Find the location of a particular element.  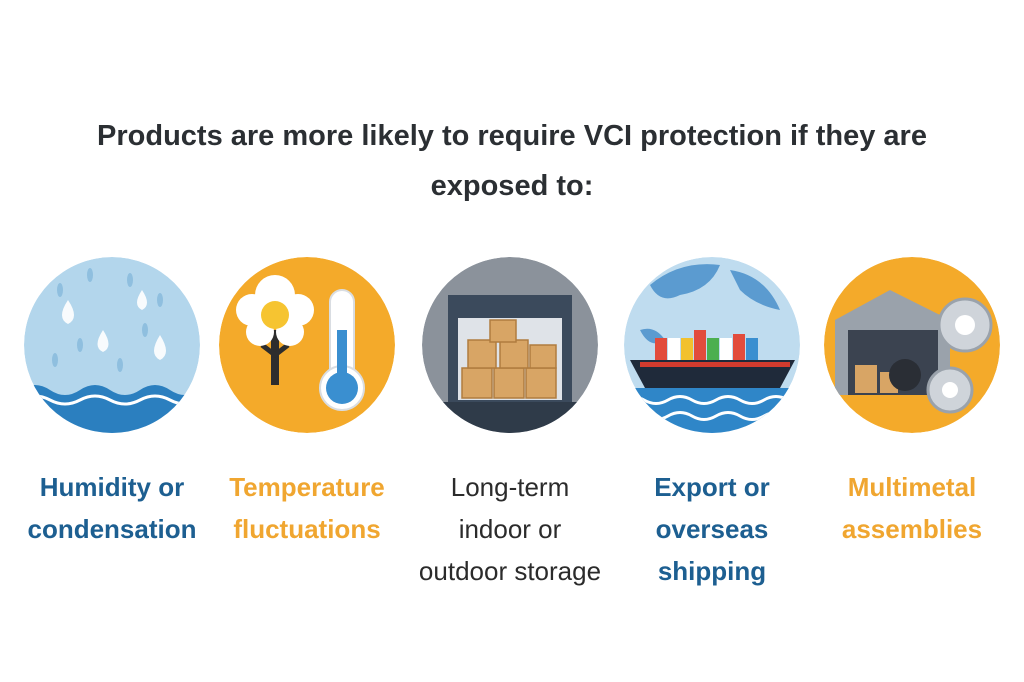

item-label: condensation is located at coordinates (111, 529).